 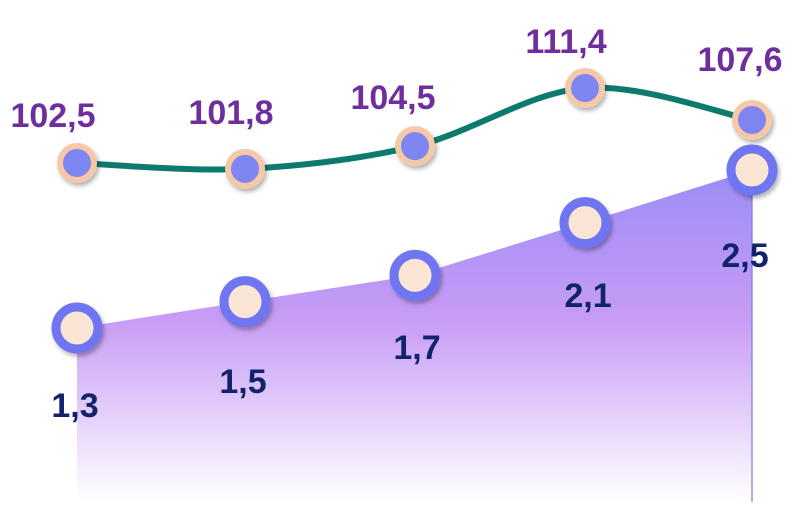 I want to click on area-data-label: 2,5, so click(x=744, y=256).